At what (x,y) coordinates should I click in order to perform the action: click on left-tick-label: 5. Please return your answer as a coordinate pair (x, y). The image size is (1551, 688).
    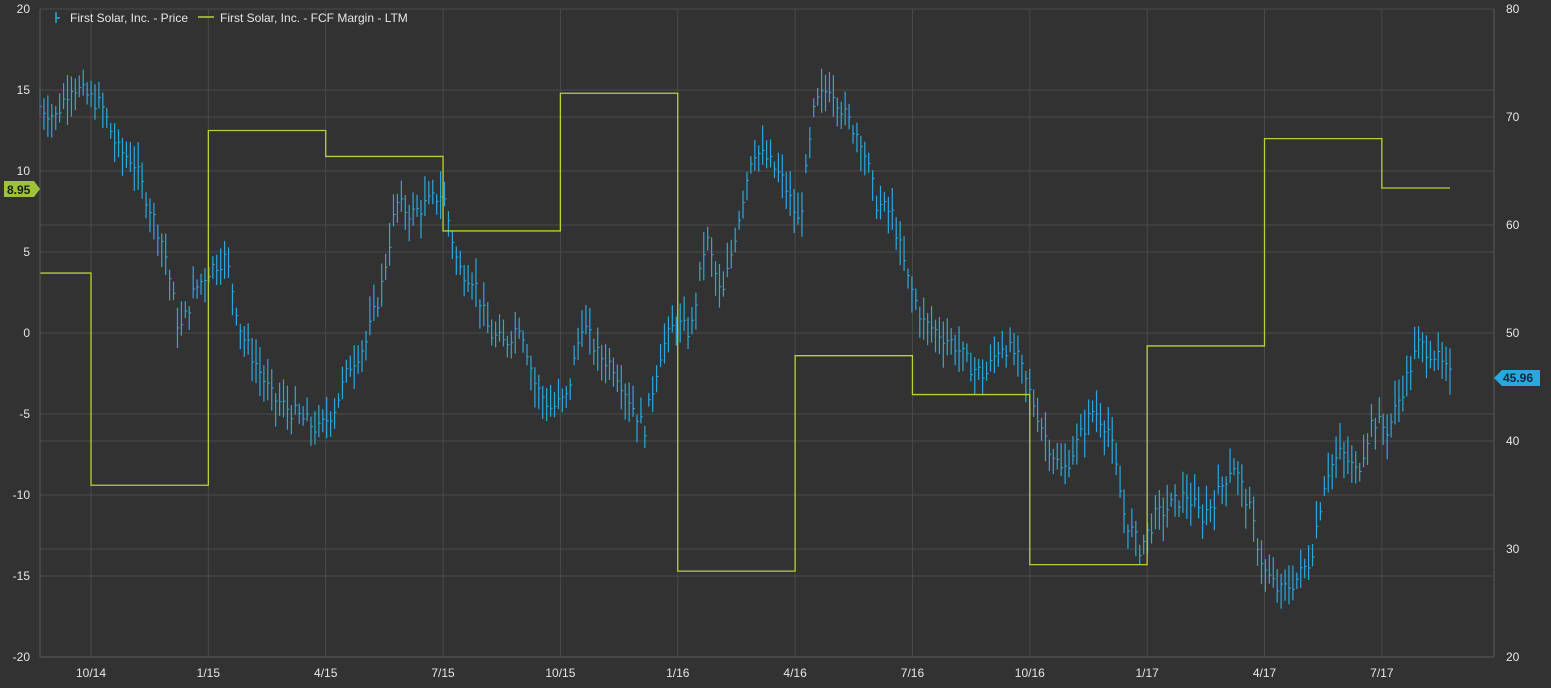
    Looking at the image, I should click on (26, 252).